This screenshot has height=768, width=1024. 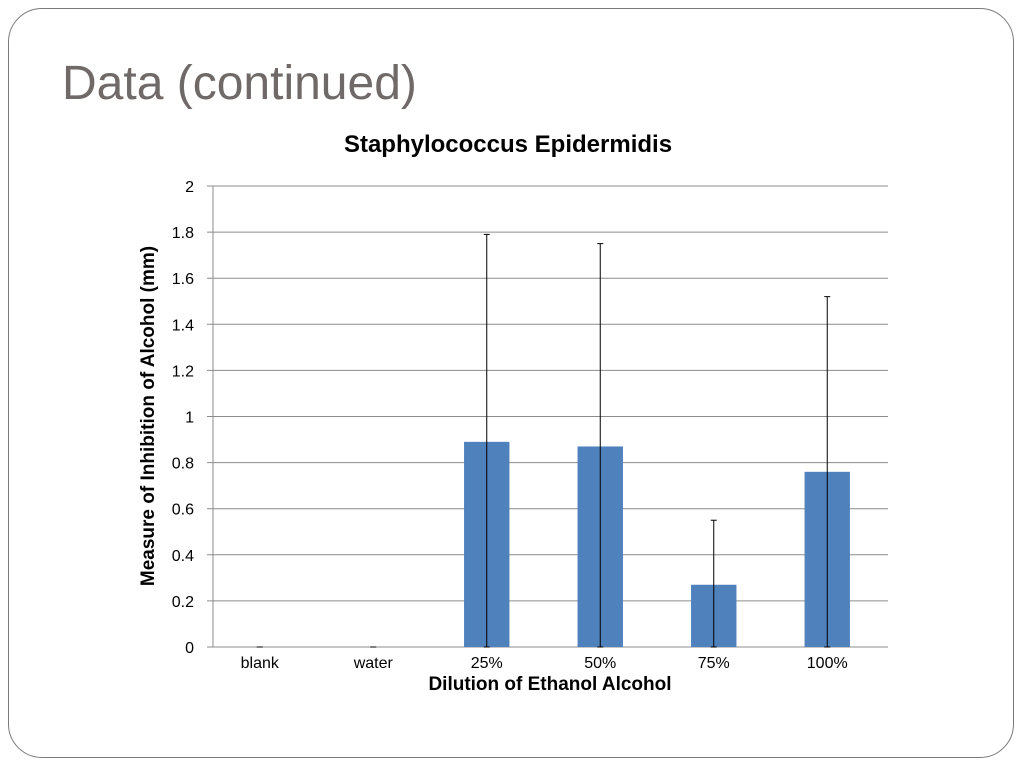 I want to click on y-tick-label: 1.2, so click(x=183, y=371).